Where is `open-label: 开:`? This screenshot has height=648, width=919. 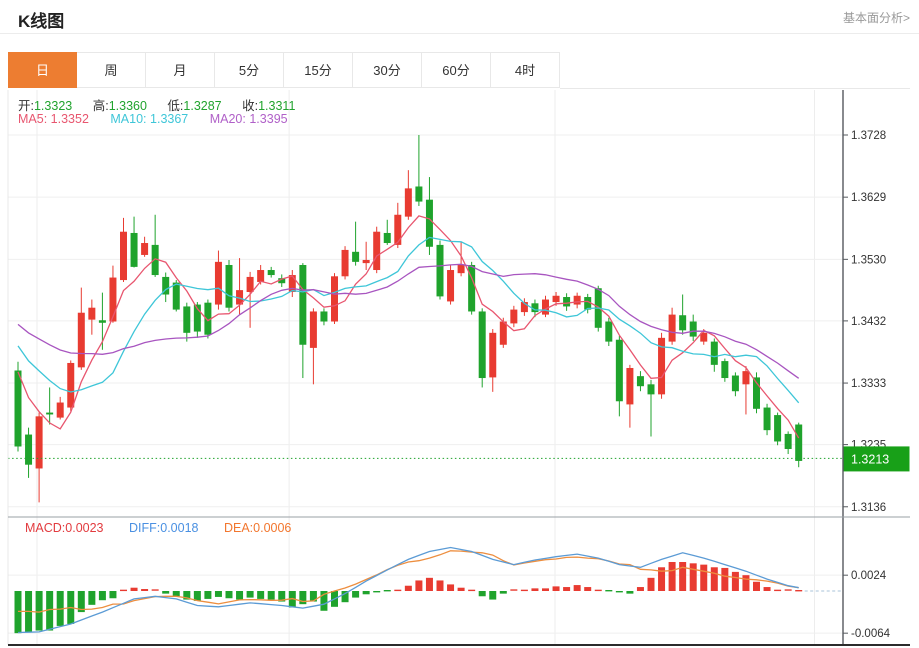
open-label: 开: is located at coordinates (26, 106).